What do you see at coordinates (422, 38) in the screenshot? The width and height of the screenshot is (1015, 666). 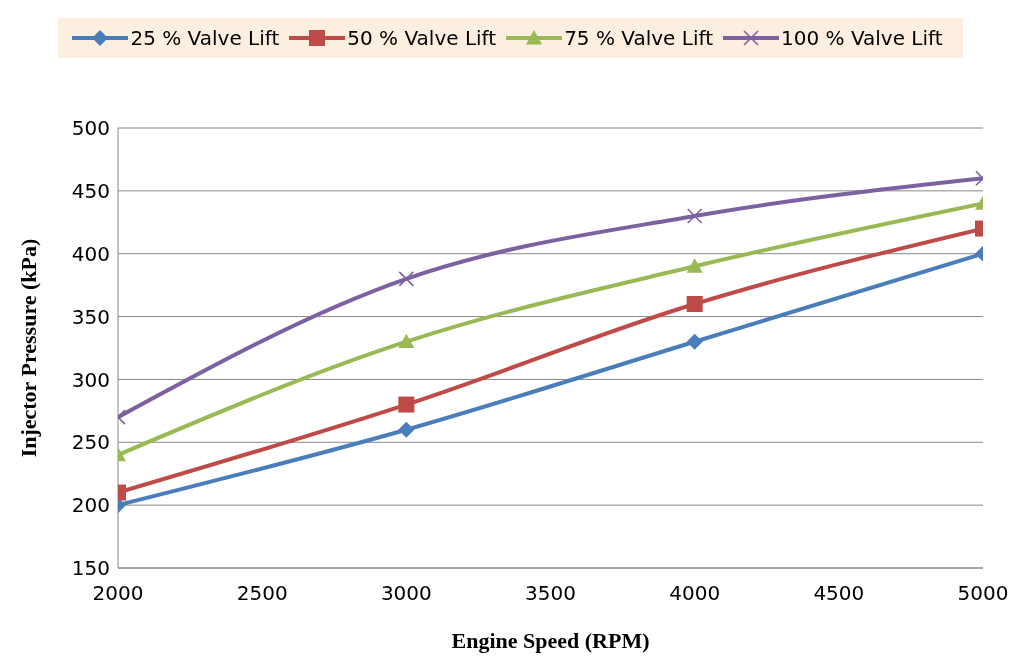 I see `legend-label: 50 % Valve Lift` at bounding box center [422, 38].